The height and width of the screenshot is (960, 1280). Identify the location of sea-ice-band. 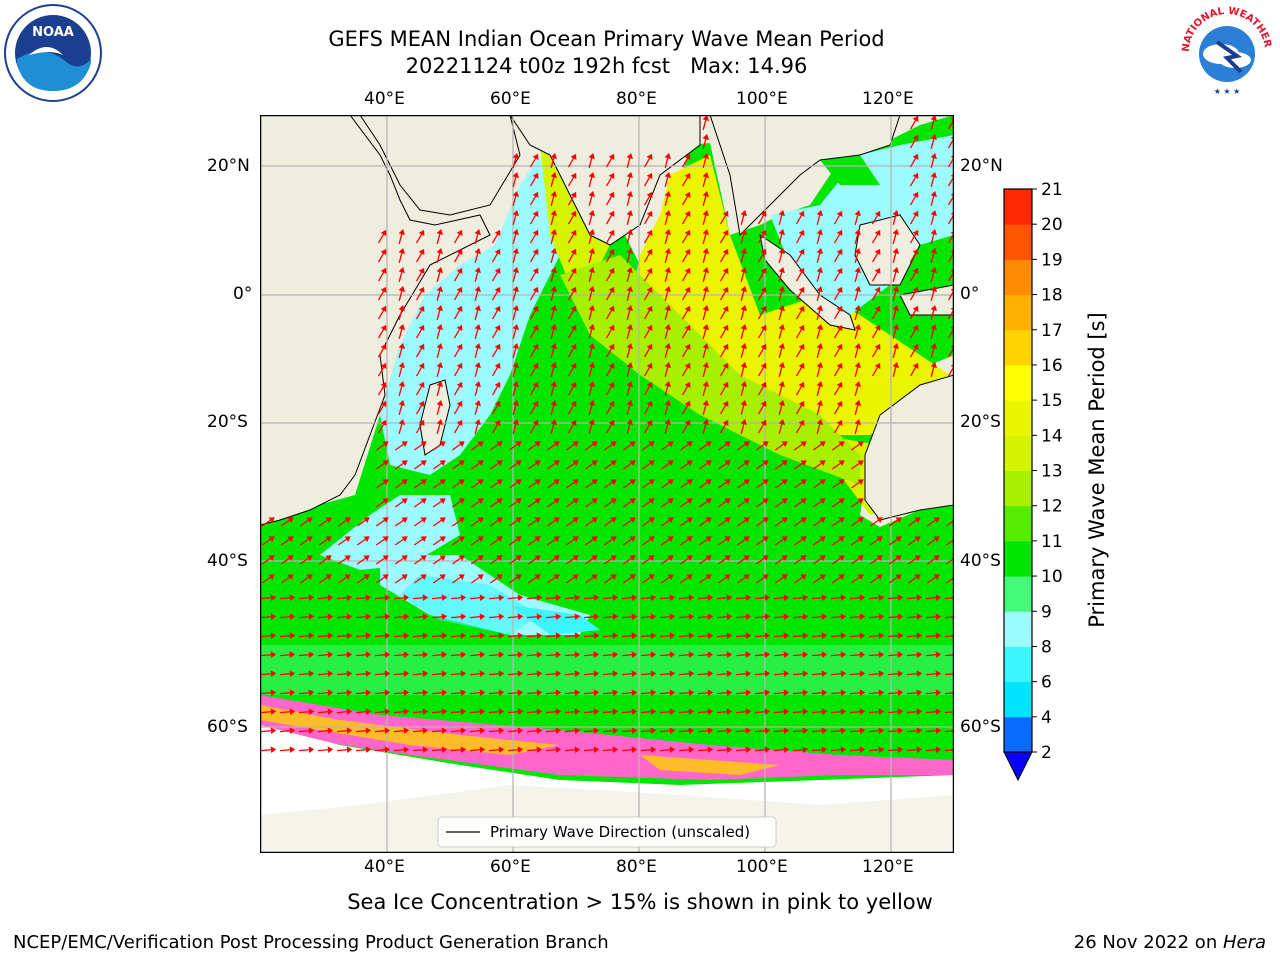
(607, 737).